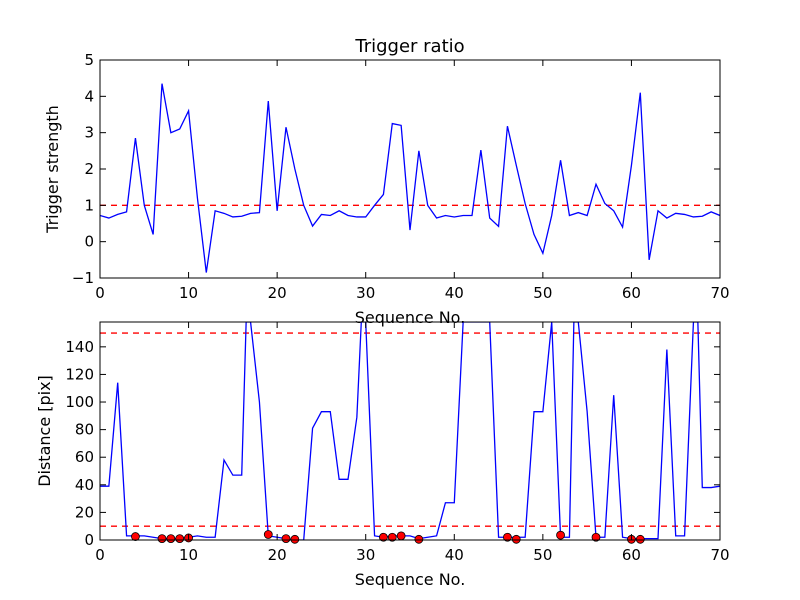 This screenshot has width=800, height=600. Describe the element at coordinates (409, 46) in the screenshot. I see `chart-title: Trigger ratio` at that location.